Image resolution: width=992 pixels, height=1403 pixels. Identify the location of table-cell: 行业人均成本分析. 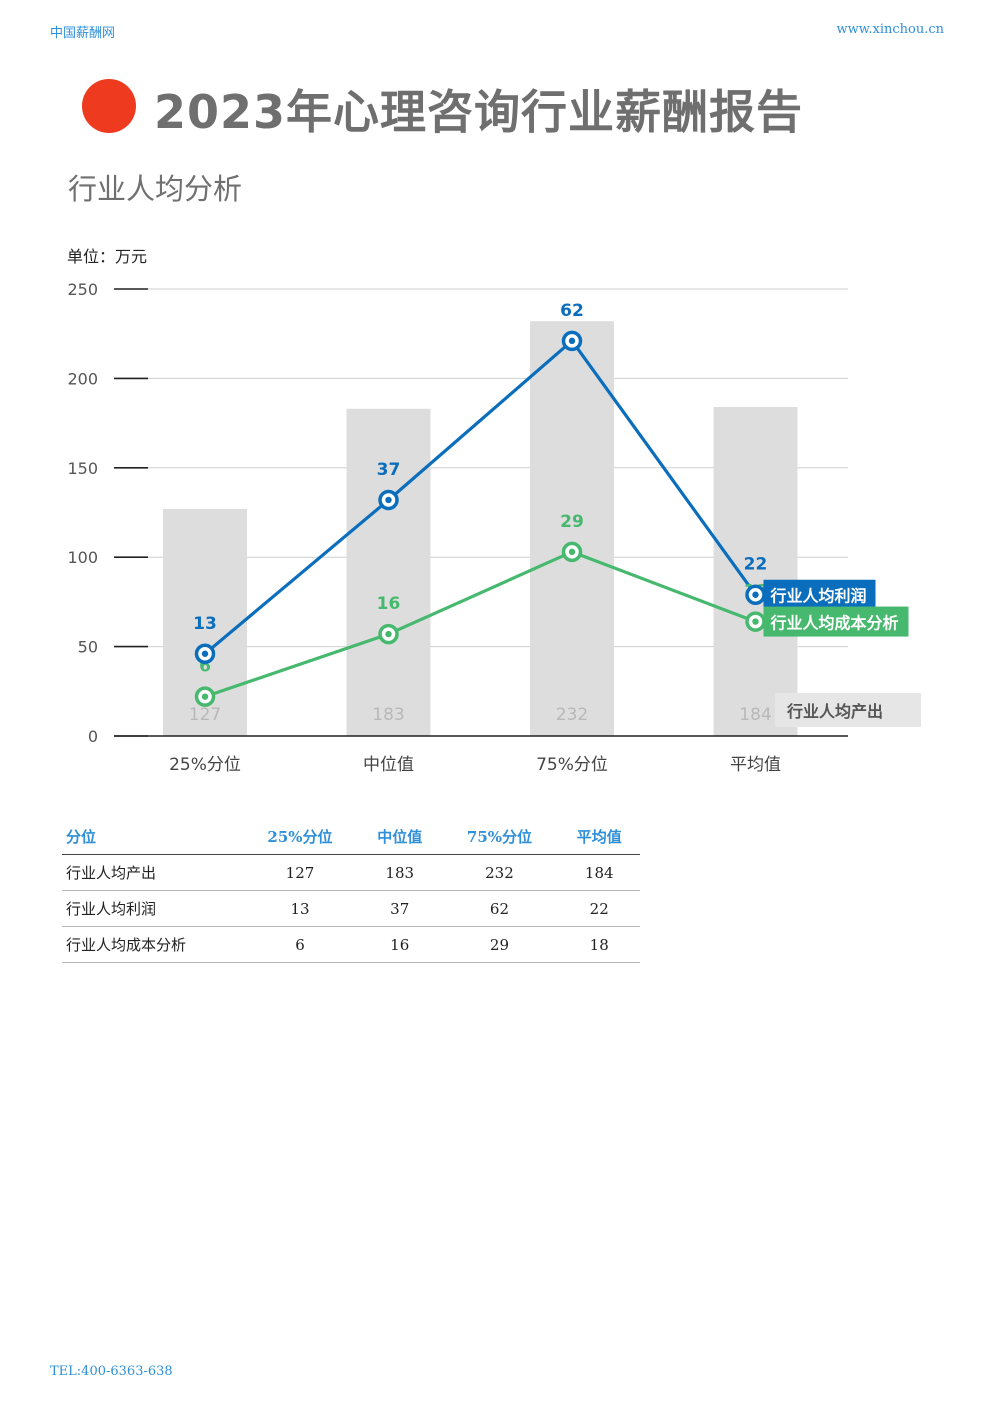
(151, 944).